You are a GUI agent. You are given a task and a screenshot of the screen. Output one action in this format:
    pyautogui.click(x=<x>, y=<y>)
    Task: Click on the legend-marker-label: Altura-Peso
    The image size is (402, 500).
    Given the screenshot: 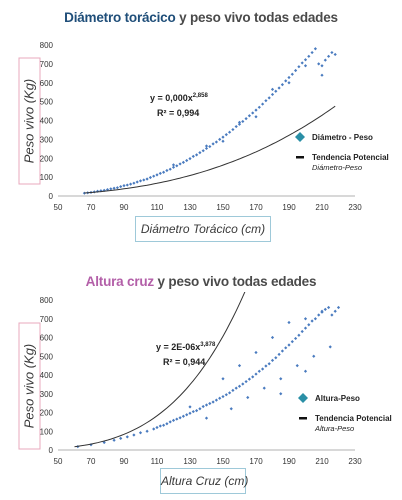 What is the action you would take?
    pyautogui.click(x=337, y=398)
    